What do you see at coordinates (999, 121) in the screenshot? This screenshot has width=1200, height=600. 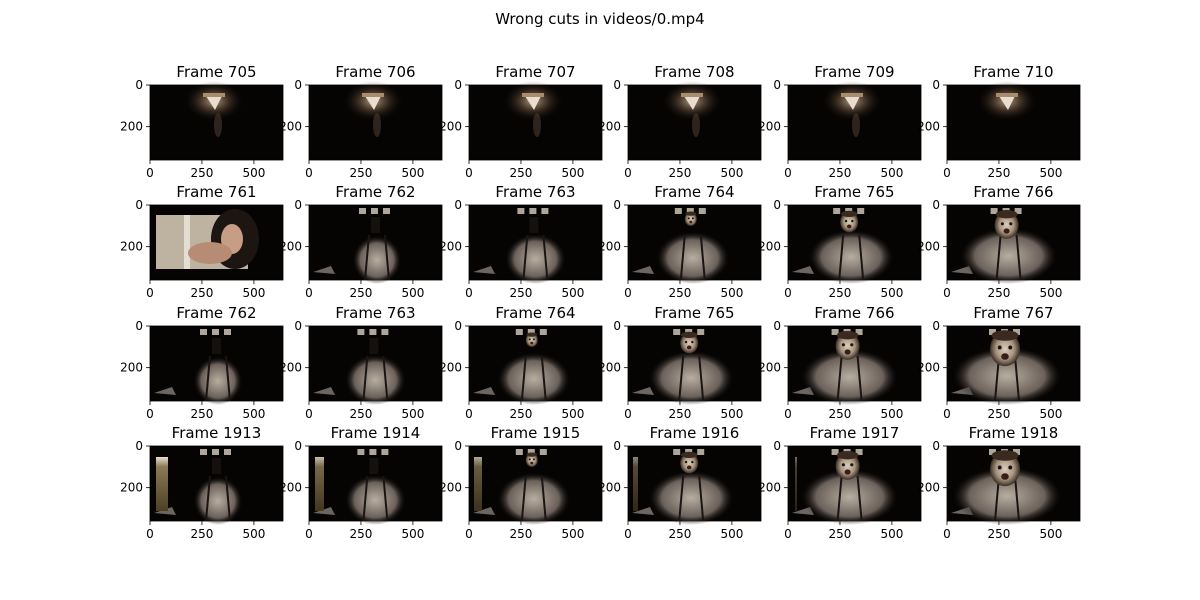 I see `frame-panel: Frame 710 0 250 500 0 200` at bounding box center [999, 121].